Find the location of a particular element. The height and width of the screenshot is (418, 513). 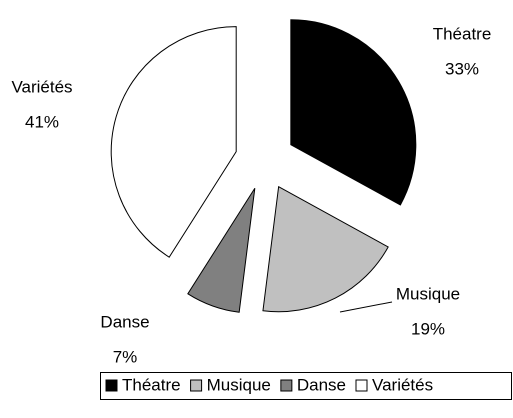

legend-box is located at coordinates (306, 386).